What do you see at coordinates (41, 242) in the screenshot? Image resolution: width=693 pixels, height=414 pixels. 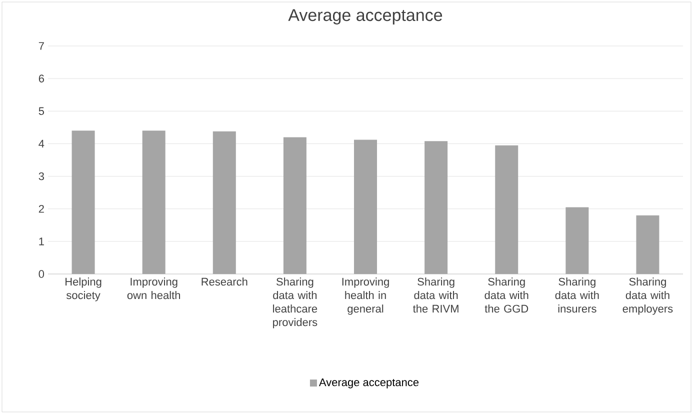 I see `y-tick-label: 1` at bounding box center [41, 242].